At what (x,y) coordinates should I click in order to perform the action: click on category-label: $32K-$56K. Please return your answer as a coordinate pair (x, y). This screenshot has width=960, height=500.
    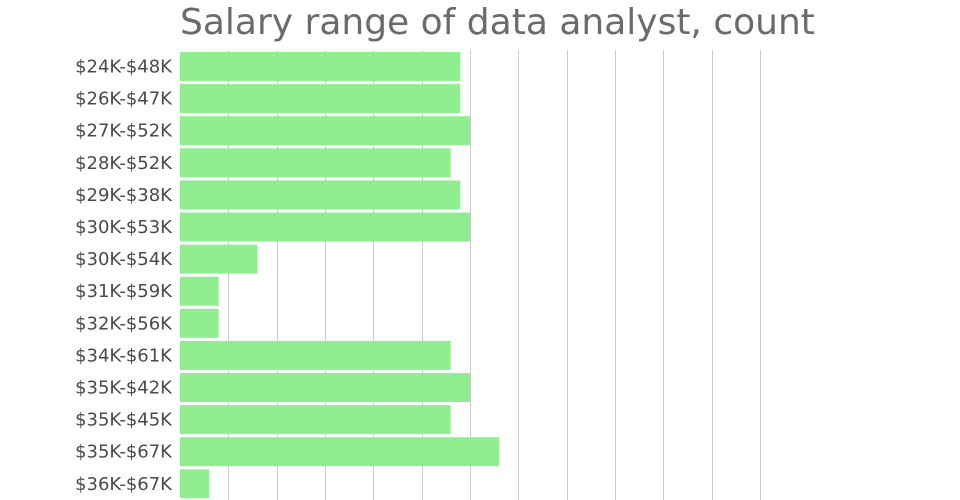
    Looking at the image, I should click on (124, 323).